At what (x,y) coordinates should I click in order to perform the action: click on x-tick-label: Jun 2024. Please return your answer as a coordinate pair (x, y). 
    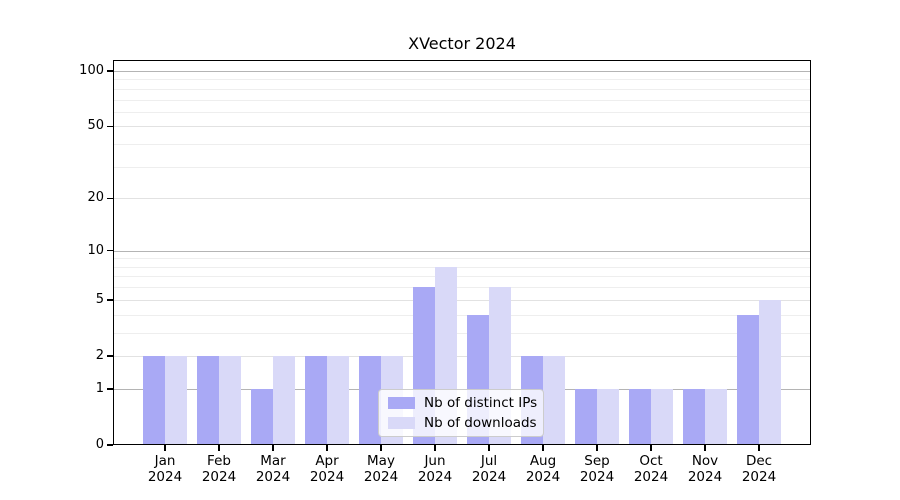
    Looking at the image, I should click on (435, 469).